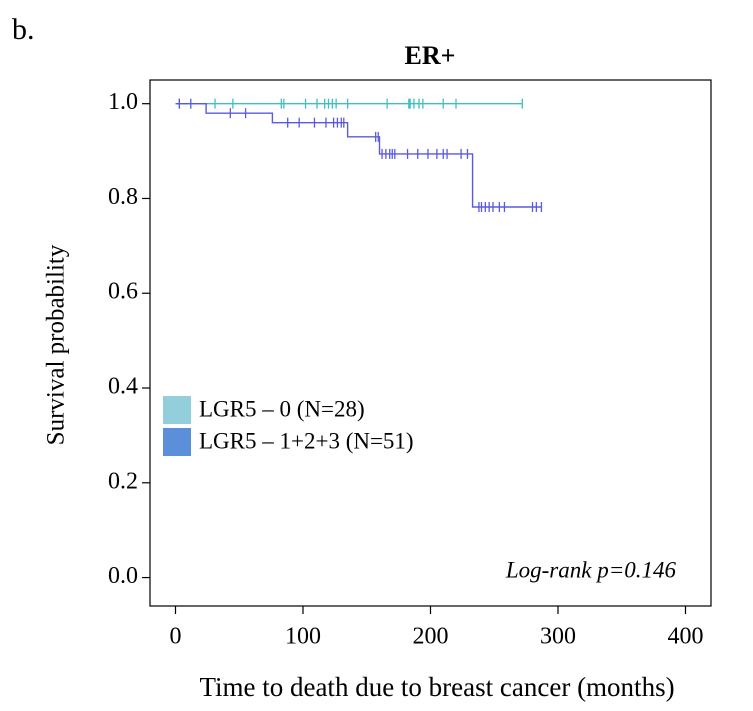  I want to click on y-tick-label: 0.6, so click(123, 292).